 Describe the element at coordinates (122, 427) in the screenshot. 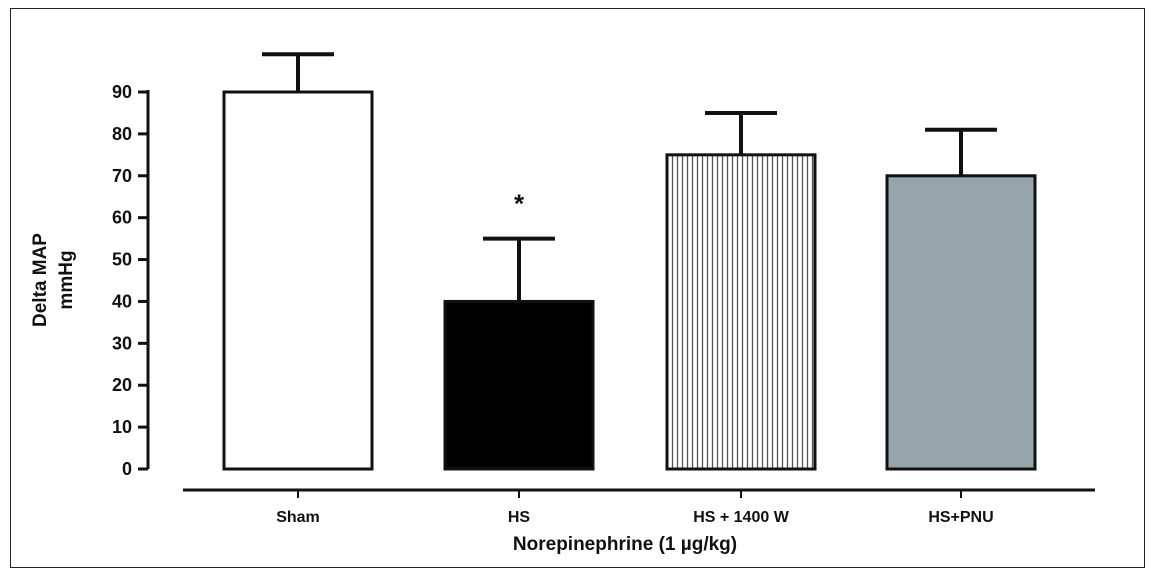

I see `y-tick-label-10: 10` at that location.